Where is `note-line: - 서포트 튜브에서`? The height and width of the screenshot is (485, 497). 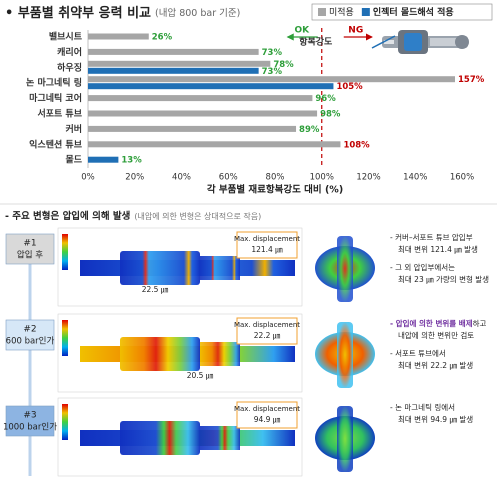
note-line: - 서포트 튜브에서 is located at coordinates (418, 353).